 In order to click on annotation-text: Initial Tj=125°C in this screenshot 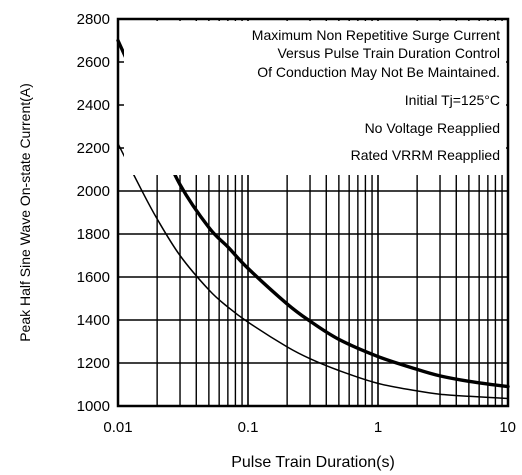, I will do `click(452, 100)`.